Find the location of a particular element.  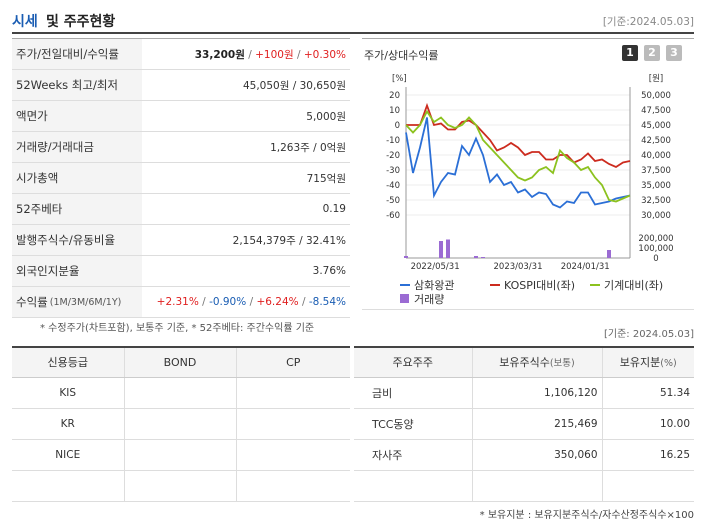

table-row: TCC동양 215,469 10.00 is located at coordinates (524, 424).